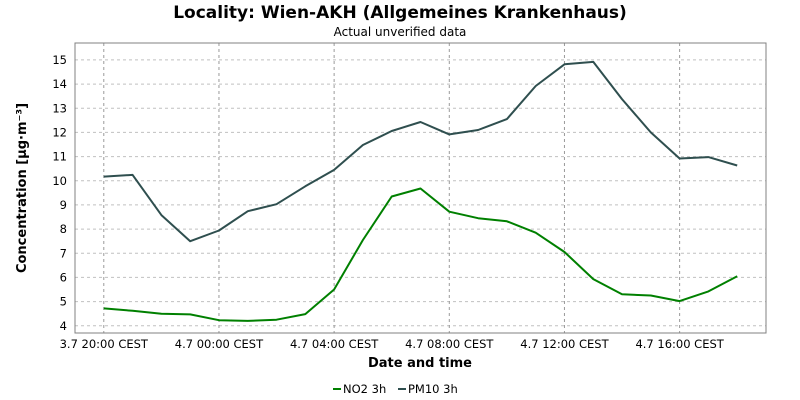 This screenshot has width=800, height=400. Describe the element at coordinates (63, 229) in the screenshot. I see `y-tick-label: 8` at that location.